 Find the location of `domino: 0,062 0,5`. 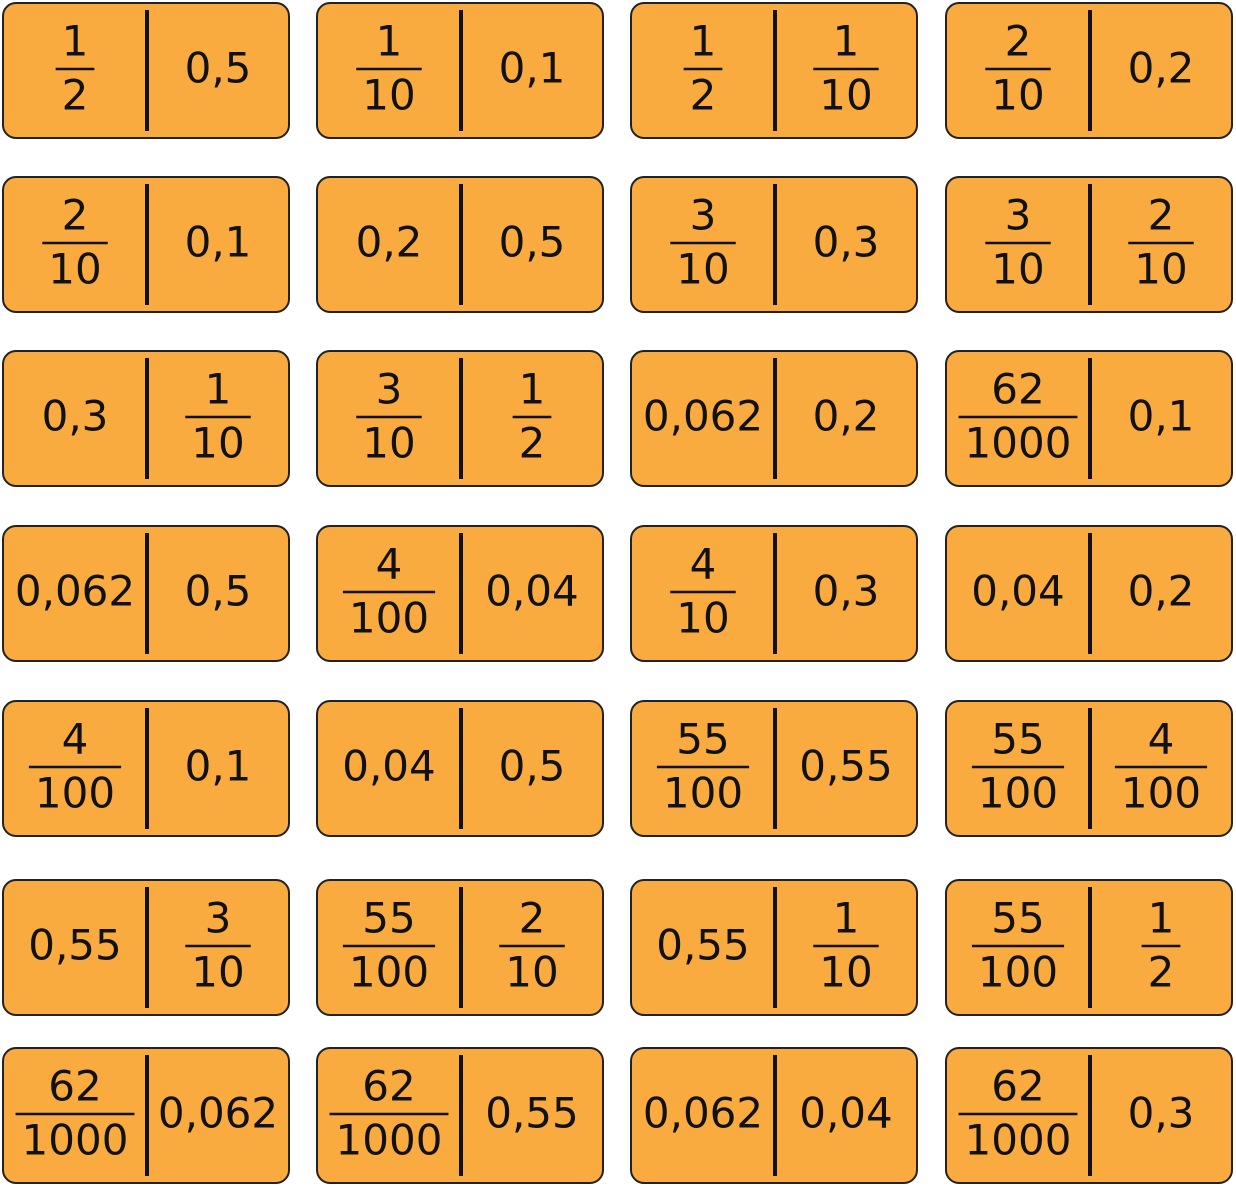

domino: 0,062 0,5 is located at coordinates (146, 593).